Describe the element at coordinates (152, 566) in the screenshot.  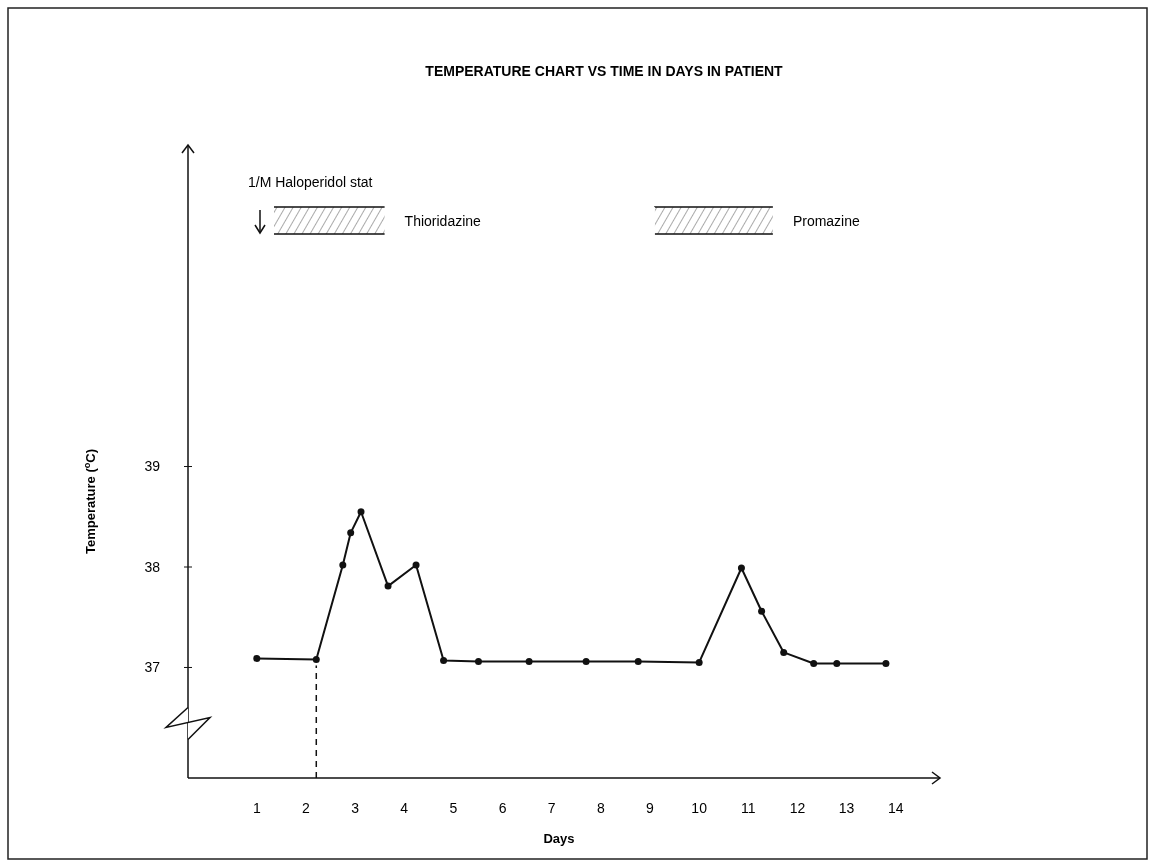
I see `y-tick-label: 38` at that location.